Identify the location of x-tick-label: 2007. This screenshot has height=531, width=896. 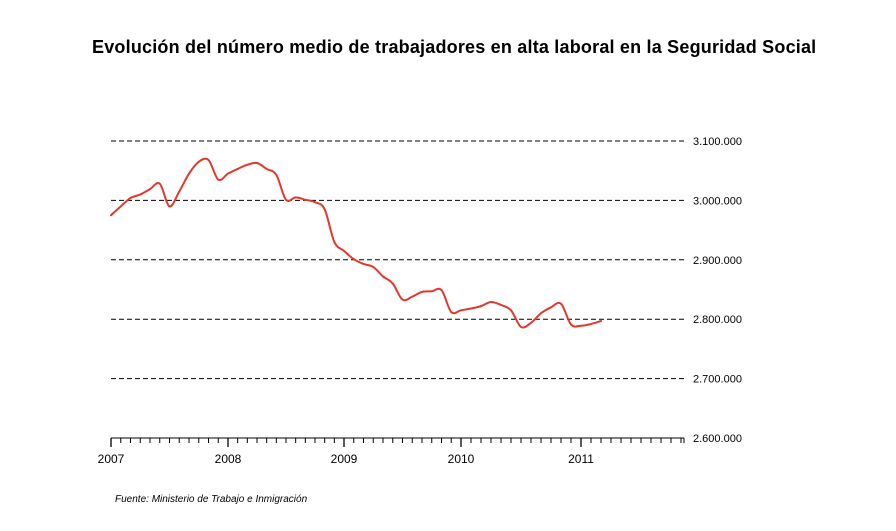
(111, 459).